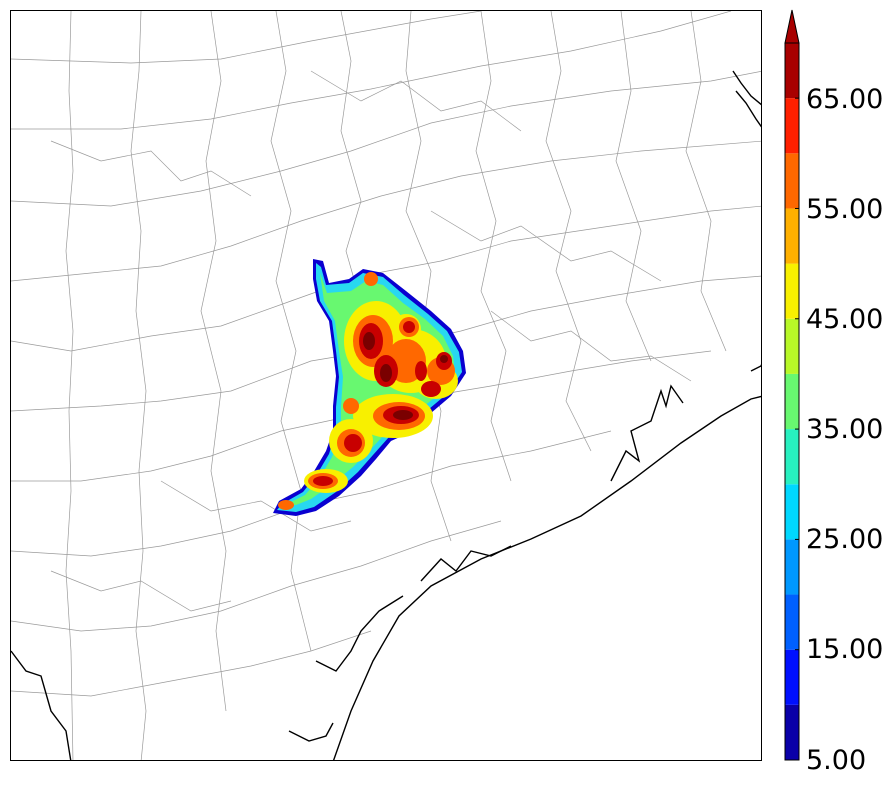 The image size is (894, 785). Describe the element at coordinates (845, 99) in the screenshot. I see `colorbar-tick-label: 65.00` at that location.